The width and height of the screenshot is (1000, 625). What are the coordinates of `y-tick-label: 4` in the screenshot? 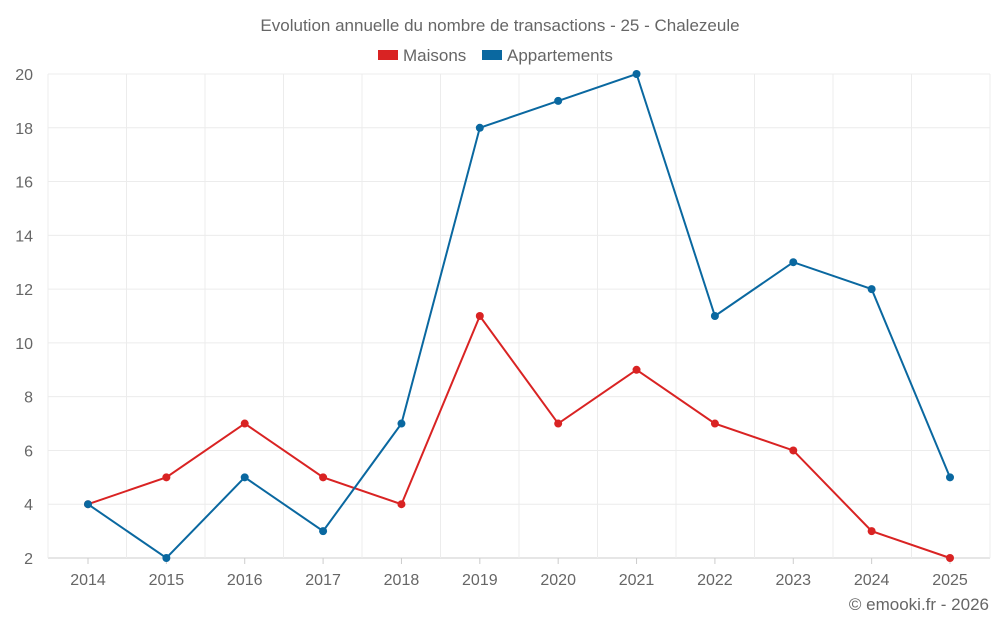 It's located at (28, 505).